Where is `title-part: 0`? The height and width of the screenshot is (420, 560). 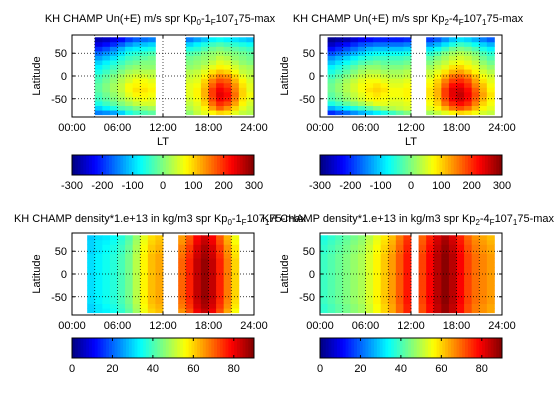
title-part: 0 is located at coordinates (229, 222).